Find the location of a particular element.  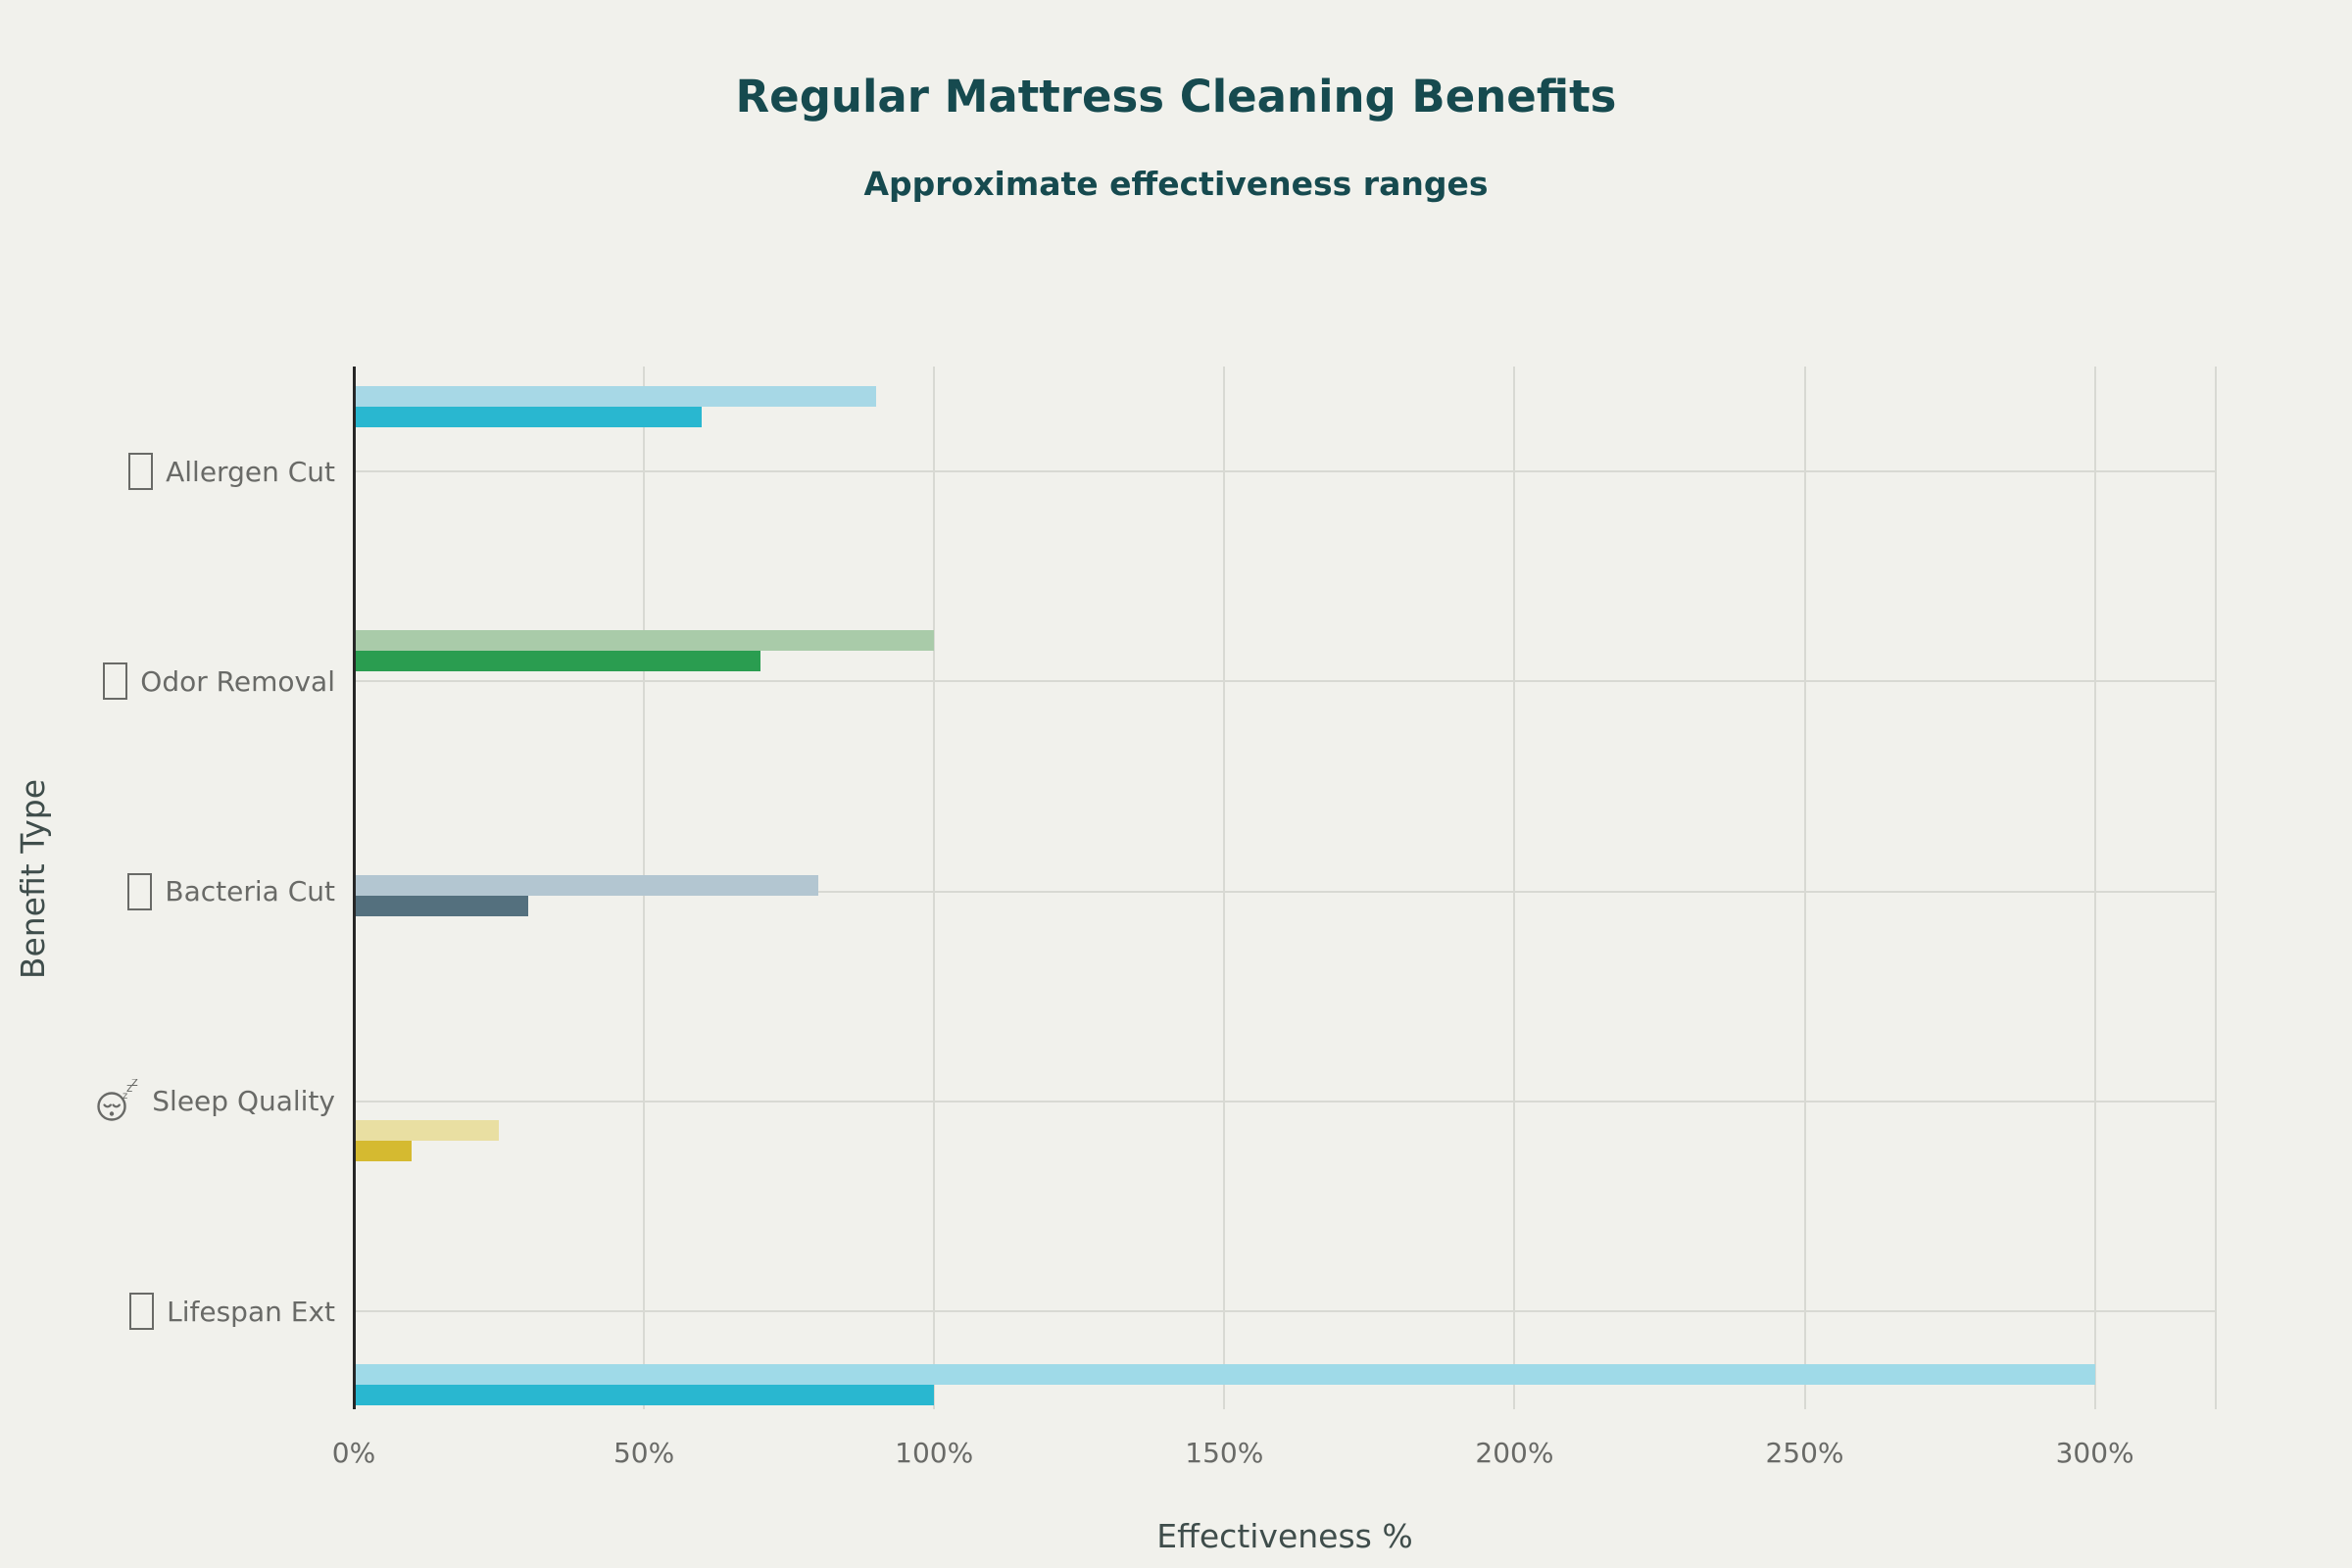

x-tick-label-300: 300% is located at coordinates (2094, 1453).